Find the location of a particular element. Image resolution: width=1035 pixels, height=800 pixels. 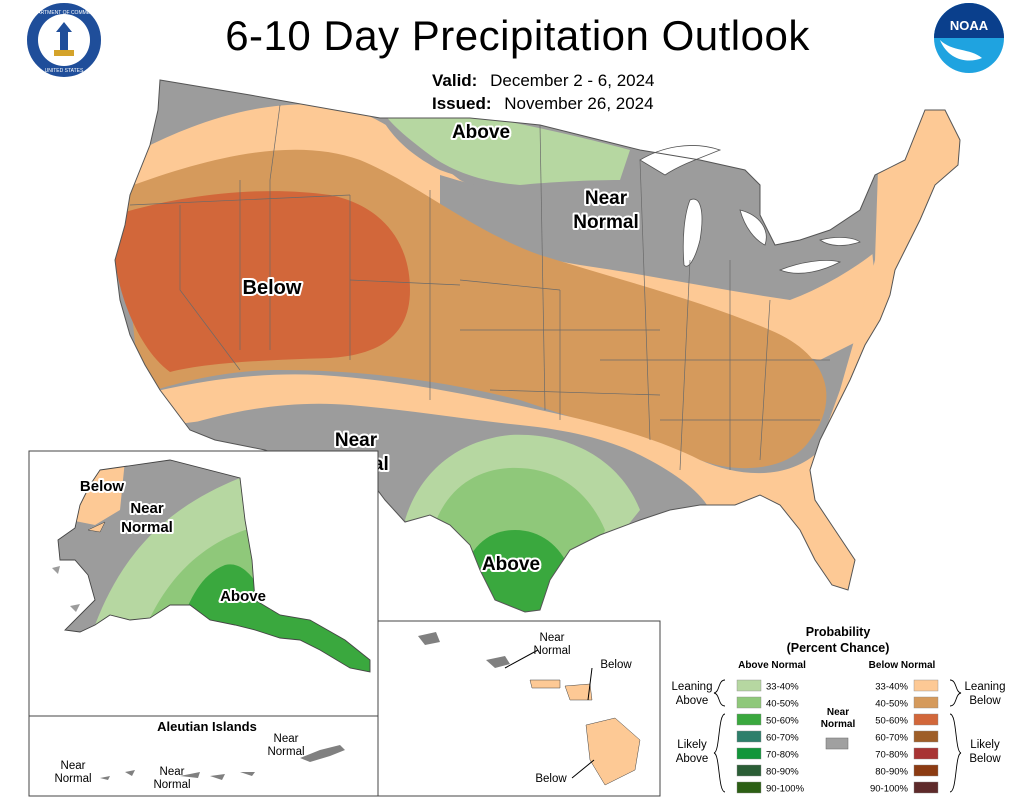

ak-label-near-2: Normal is located at coordinates (147, 527).